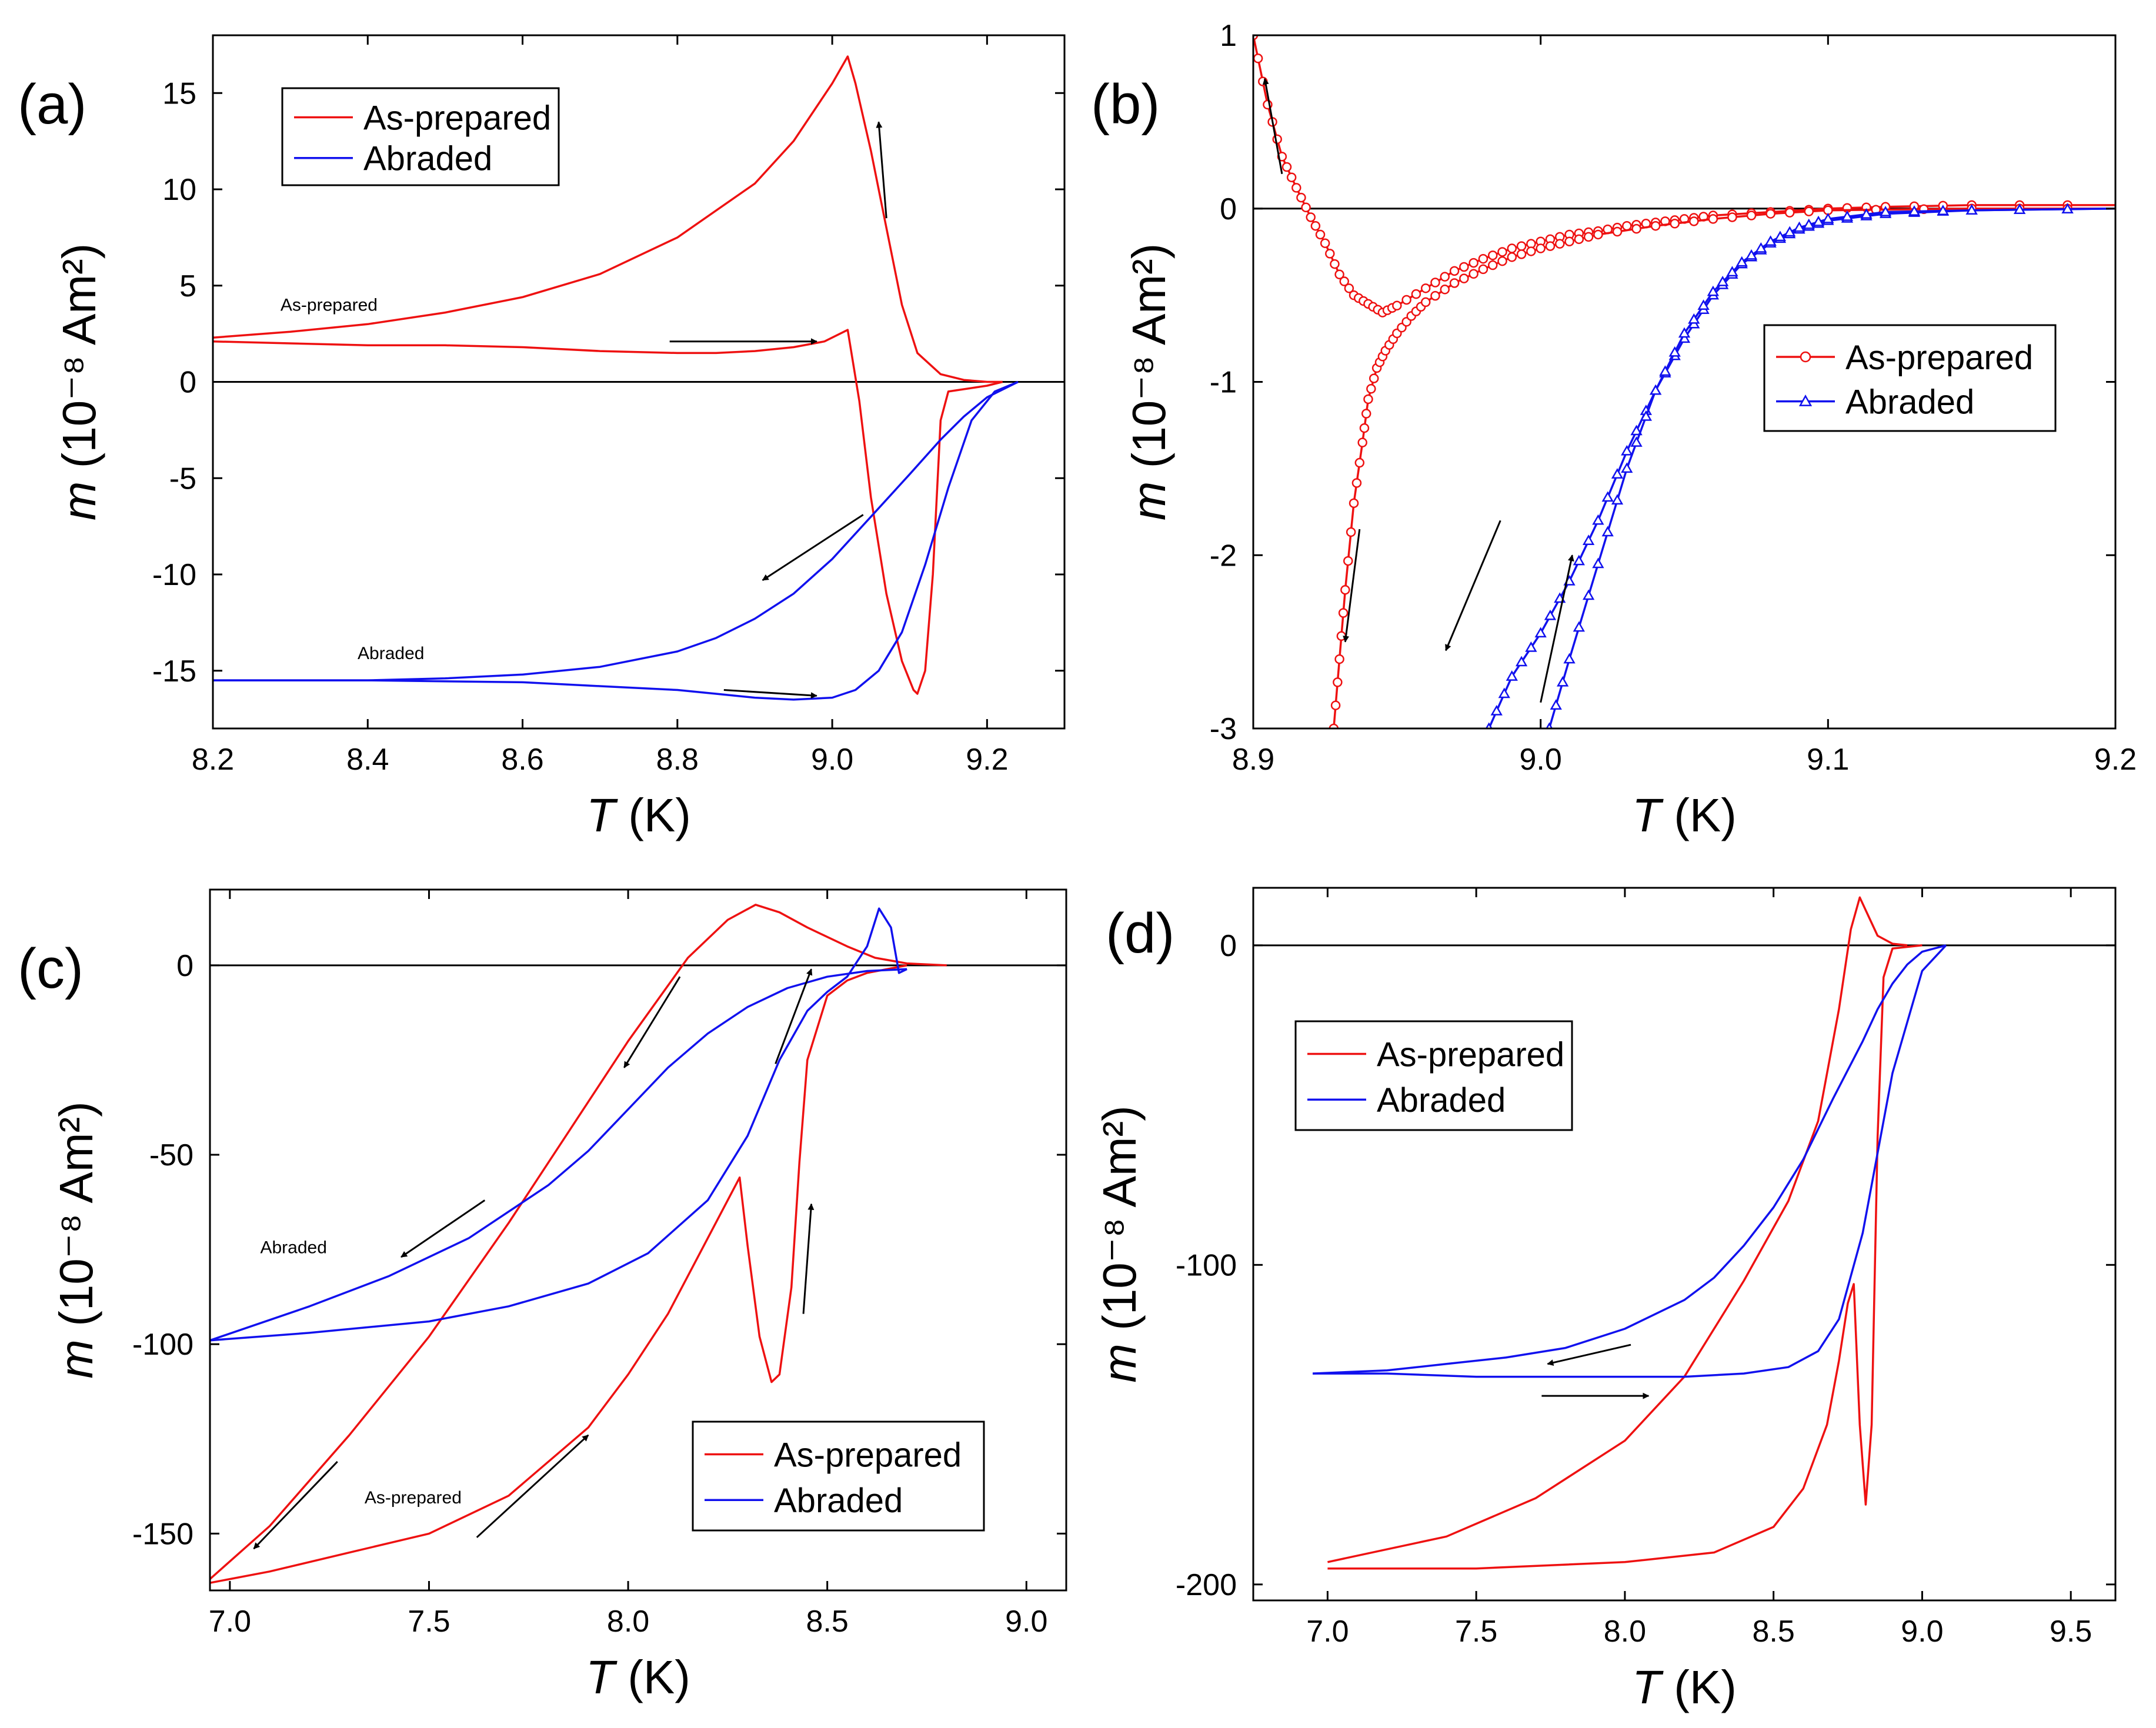 The height and width of the screenshot is (1728, 2156). I want to click on legend-box, so click(1433, 1075).